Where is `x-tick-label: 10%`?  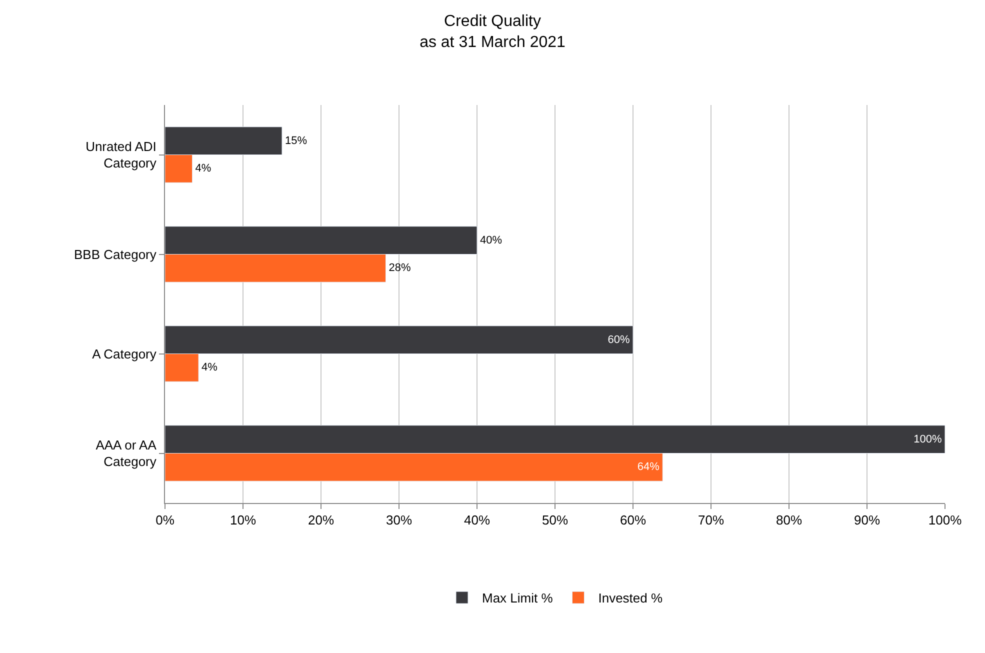
x-tick-label: 10% is located at coordinates (243, 520).